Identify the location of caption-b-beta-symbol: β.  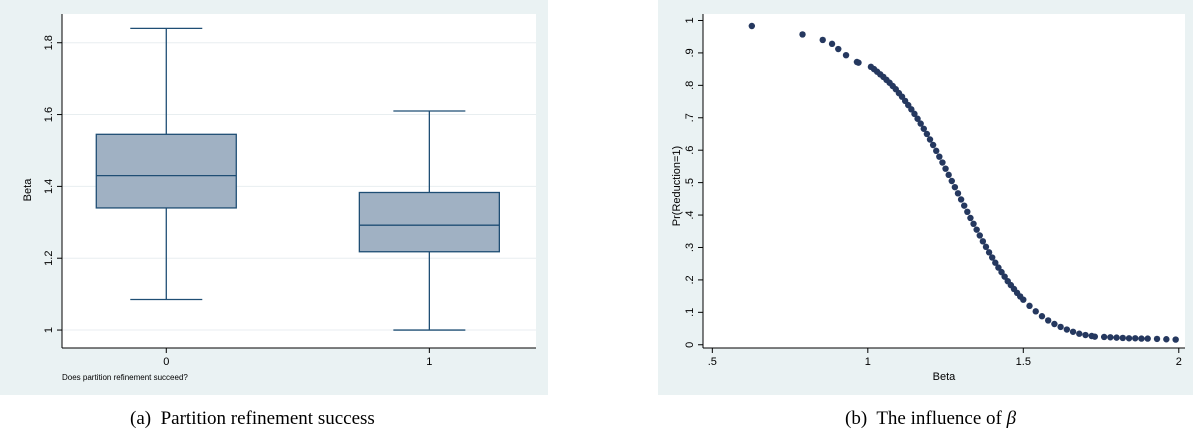
(1011, 418).